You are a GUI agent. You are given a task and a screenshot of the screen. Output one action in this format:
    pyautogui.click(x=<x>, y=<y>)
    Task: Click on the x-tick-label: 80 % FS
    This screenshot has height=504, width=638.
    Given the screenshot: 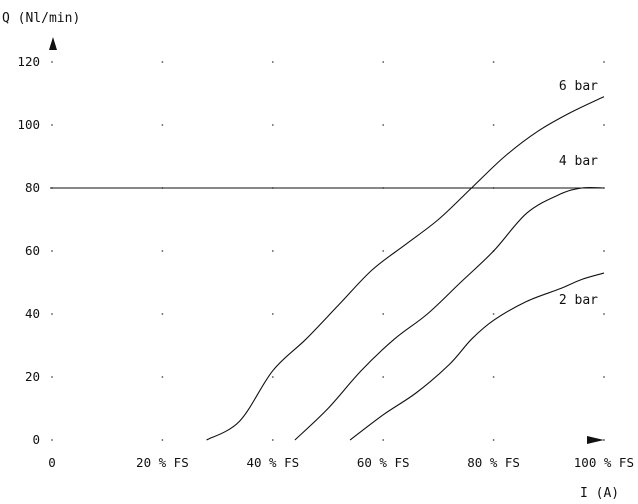 What is the action you would take?
    pyautogui.click(x=493, y=462)
    